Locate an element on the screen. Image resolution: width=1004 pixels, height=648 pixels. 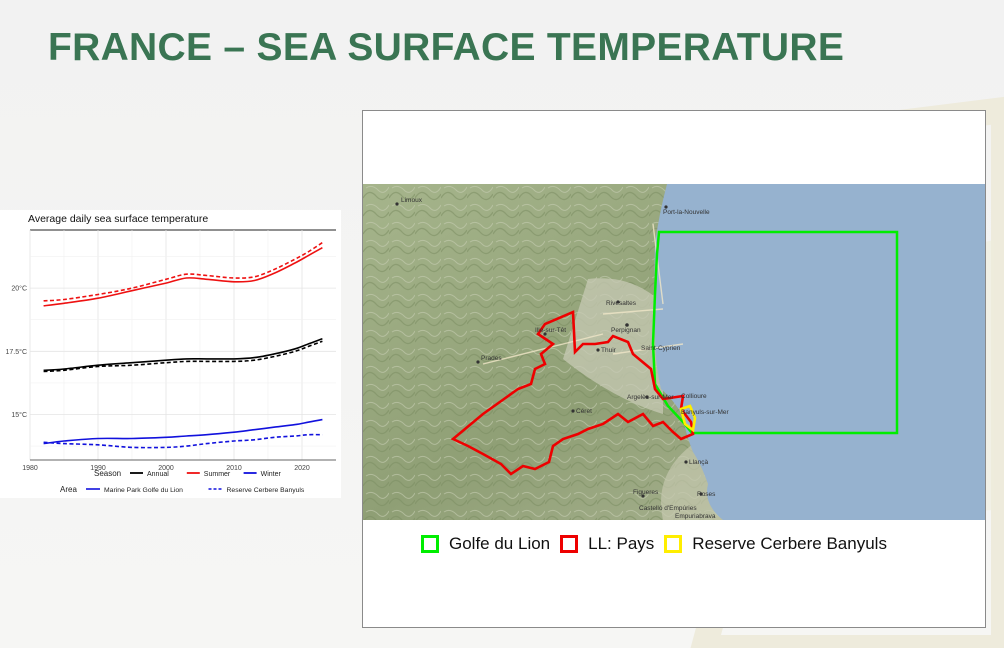
place-label: Castelló d'Empúries is located at coordinates (668, 508).